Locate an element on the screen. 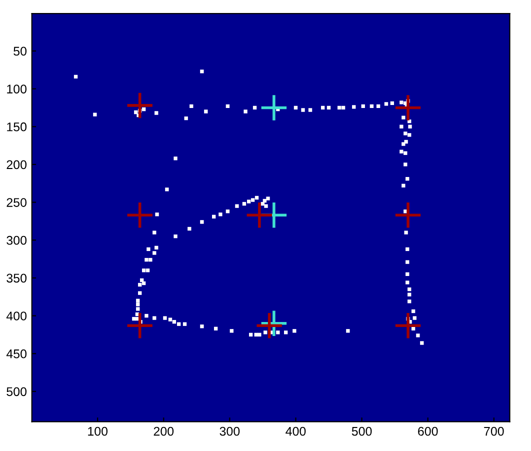 The width and height of the screenshot is (531, 451). y-tick-label: 250 is located at coordinates (16, 202).